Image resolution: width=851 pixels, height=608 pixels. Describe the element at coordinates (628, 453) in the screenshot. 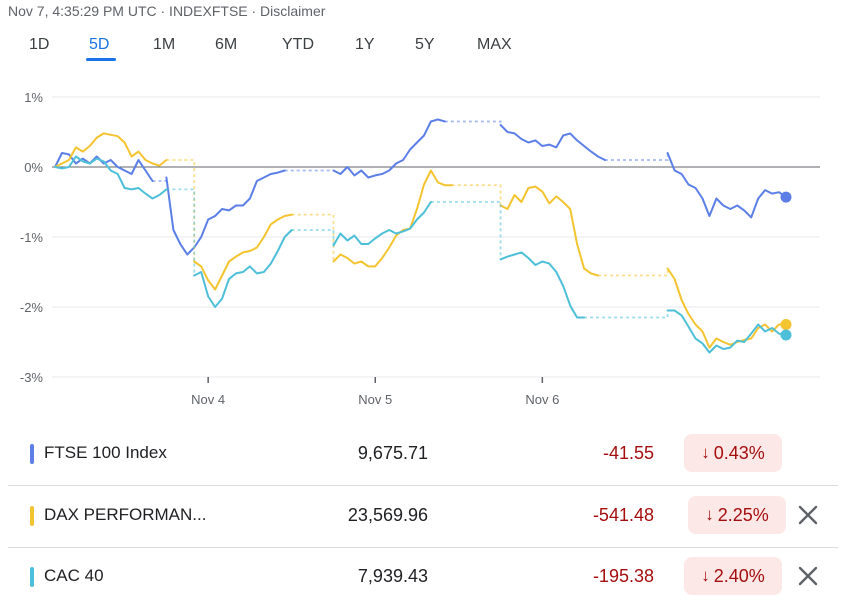

I see `index-change: -41.55` at that location.